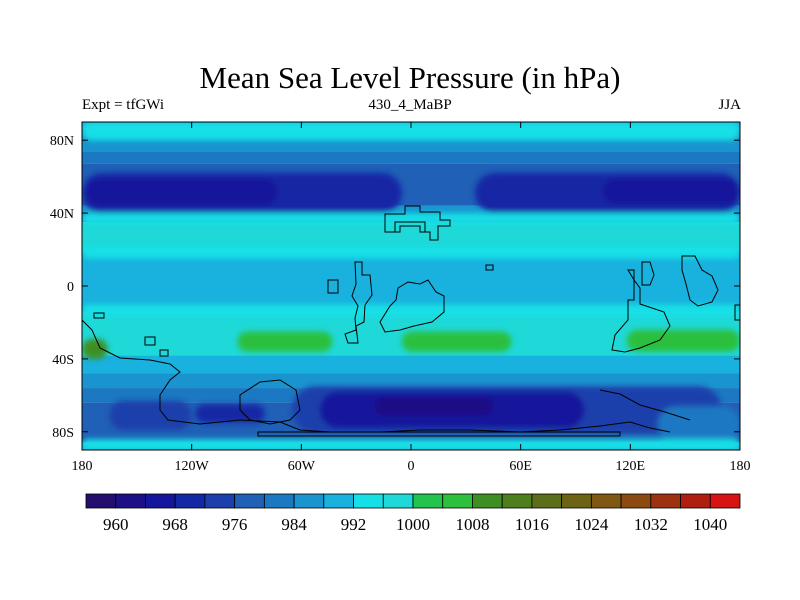  I want to click on x-tick-label-5: 120E, so click(631, 466).